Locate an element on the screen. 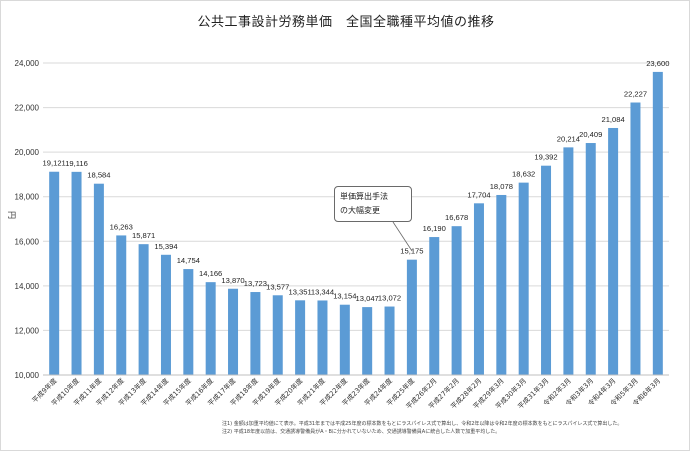 The width and height of the screenshot is (690, 451). data-label: 13,870 is located at coordinates (232, 280).